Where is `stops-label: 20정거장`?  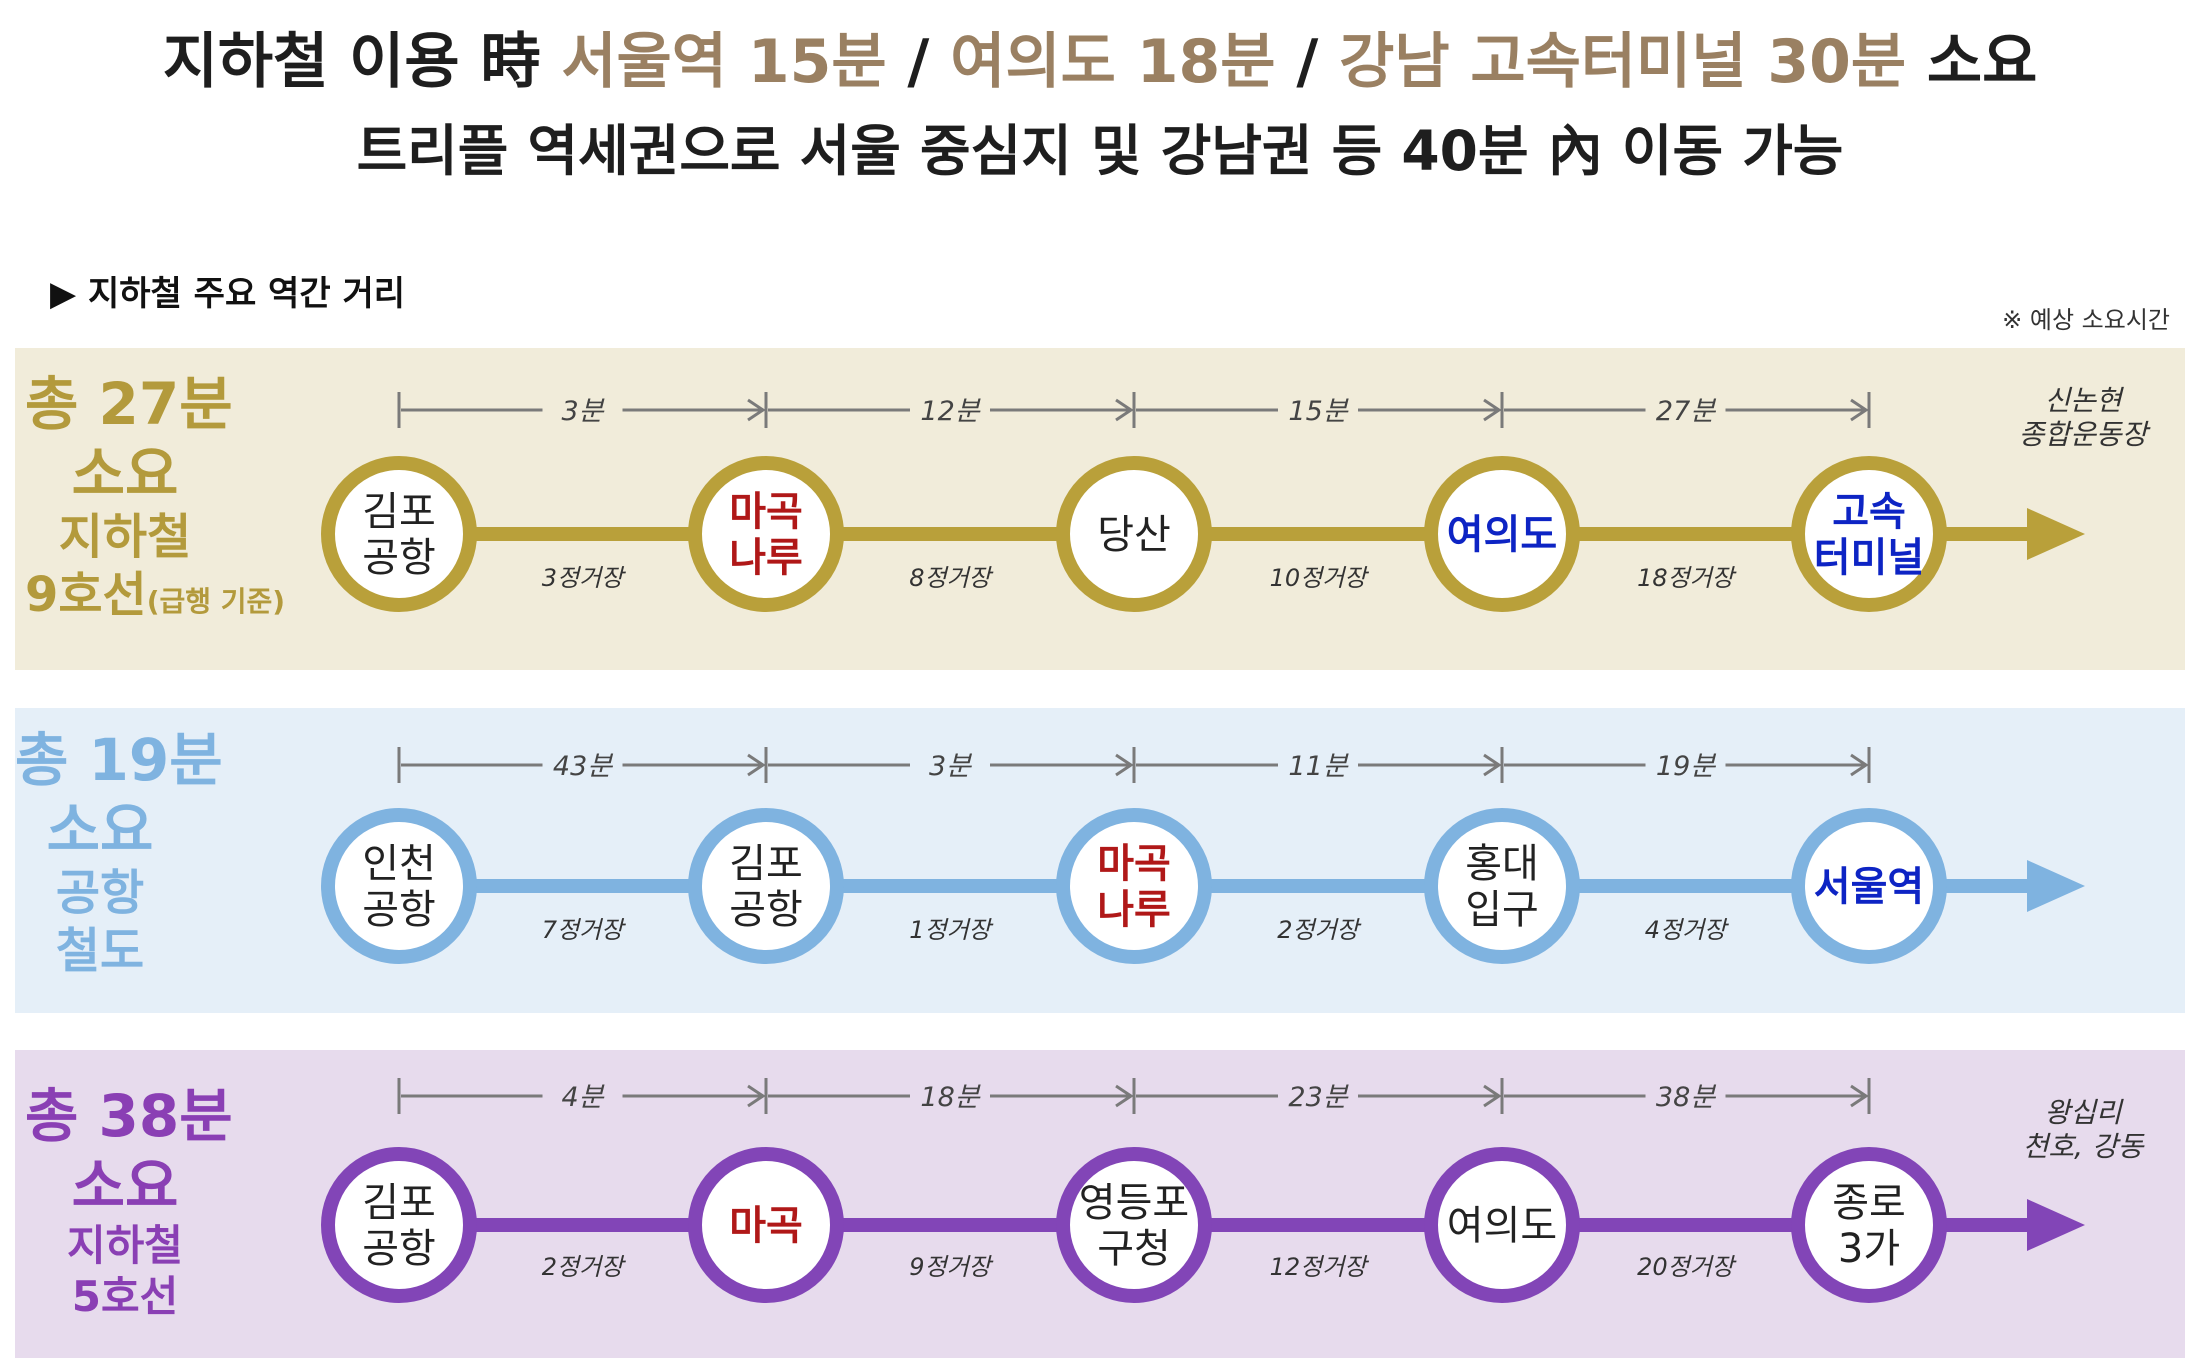
stops-label: 20정거장 is located at coordinates (1687, 1267).